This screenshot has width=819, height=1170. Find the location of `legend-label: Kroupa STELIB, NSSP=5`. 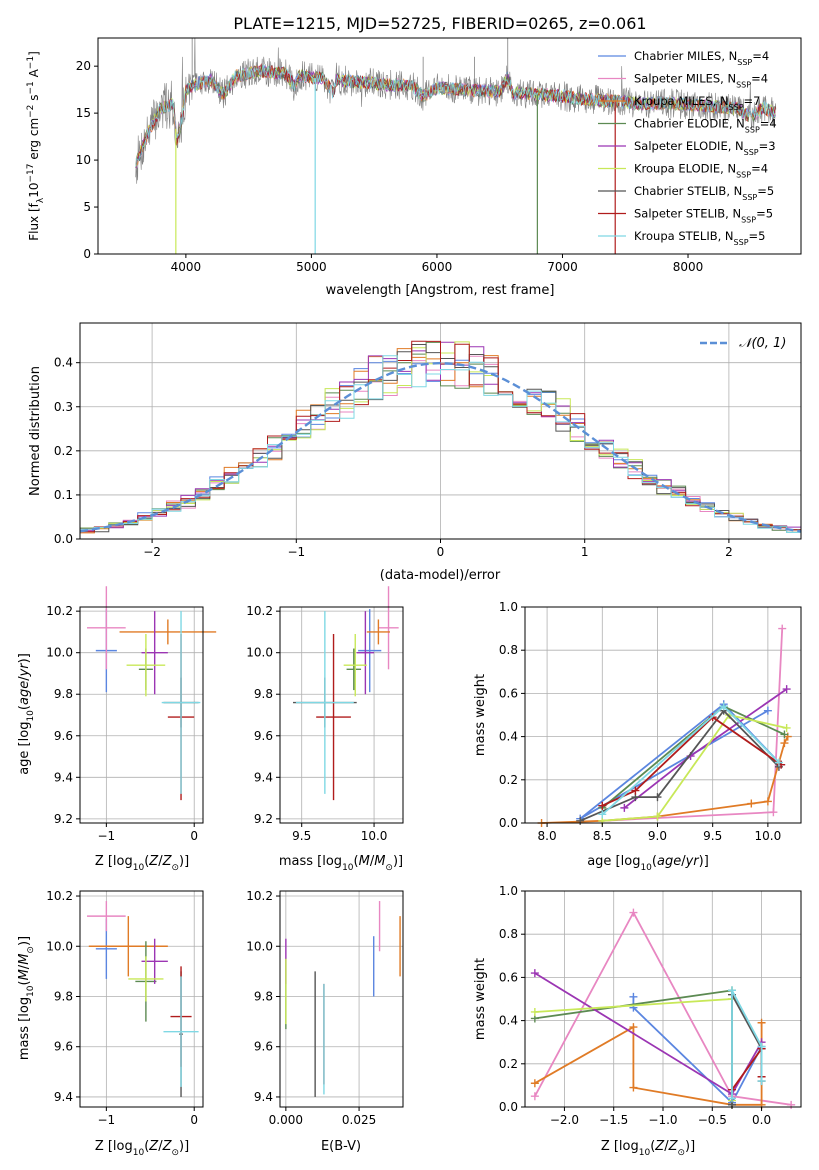

legend-label: Kroupa STELIB, NSSP=5 is located at coordinates (699, 238).